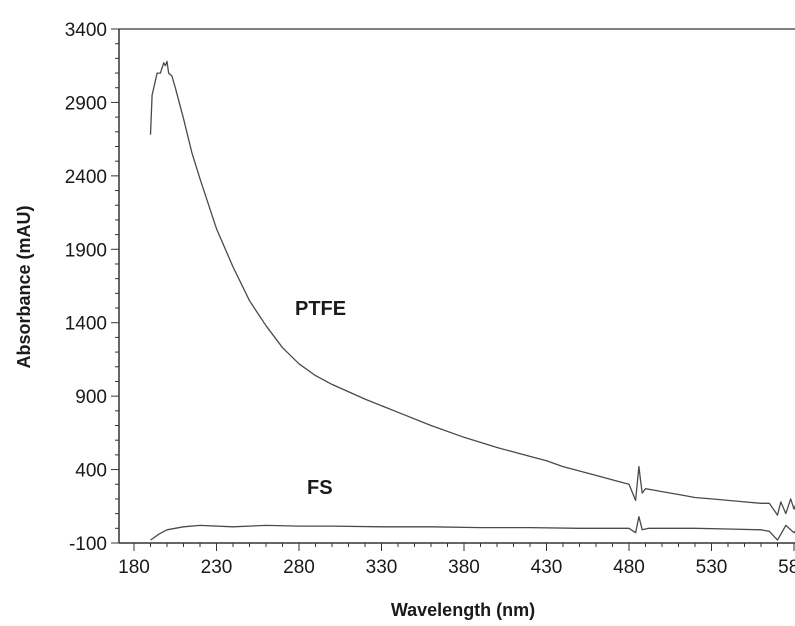  Describe the element at coordinates (91, 397) in the screenshot. I see `y-tick-label: 900` at that location.